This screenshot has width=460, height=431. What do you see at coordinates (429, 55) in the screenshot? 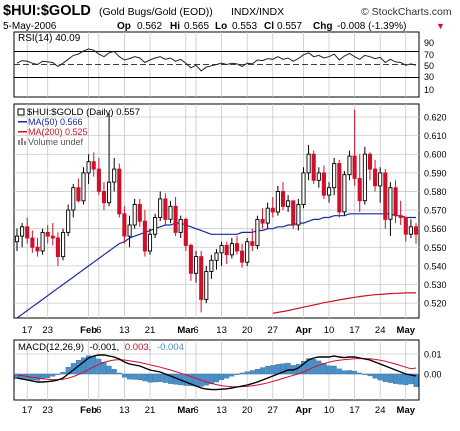
I see `rsi-axis-label: 70` at bounding box center [429, 55].